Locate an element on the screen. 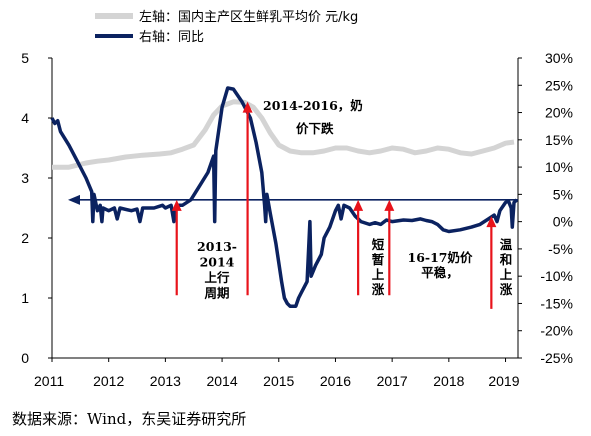 This screenshot has height=436, width=591. y-right-tick-label: 5% is located at coordinates (563, 194).